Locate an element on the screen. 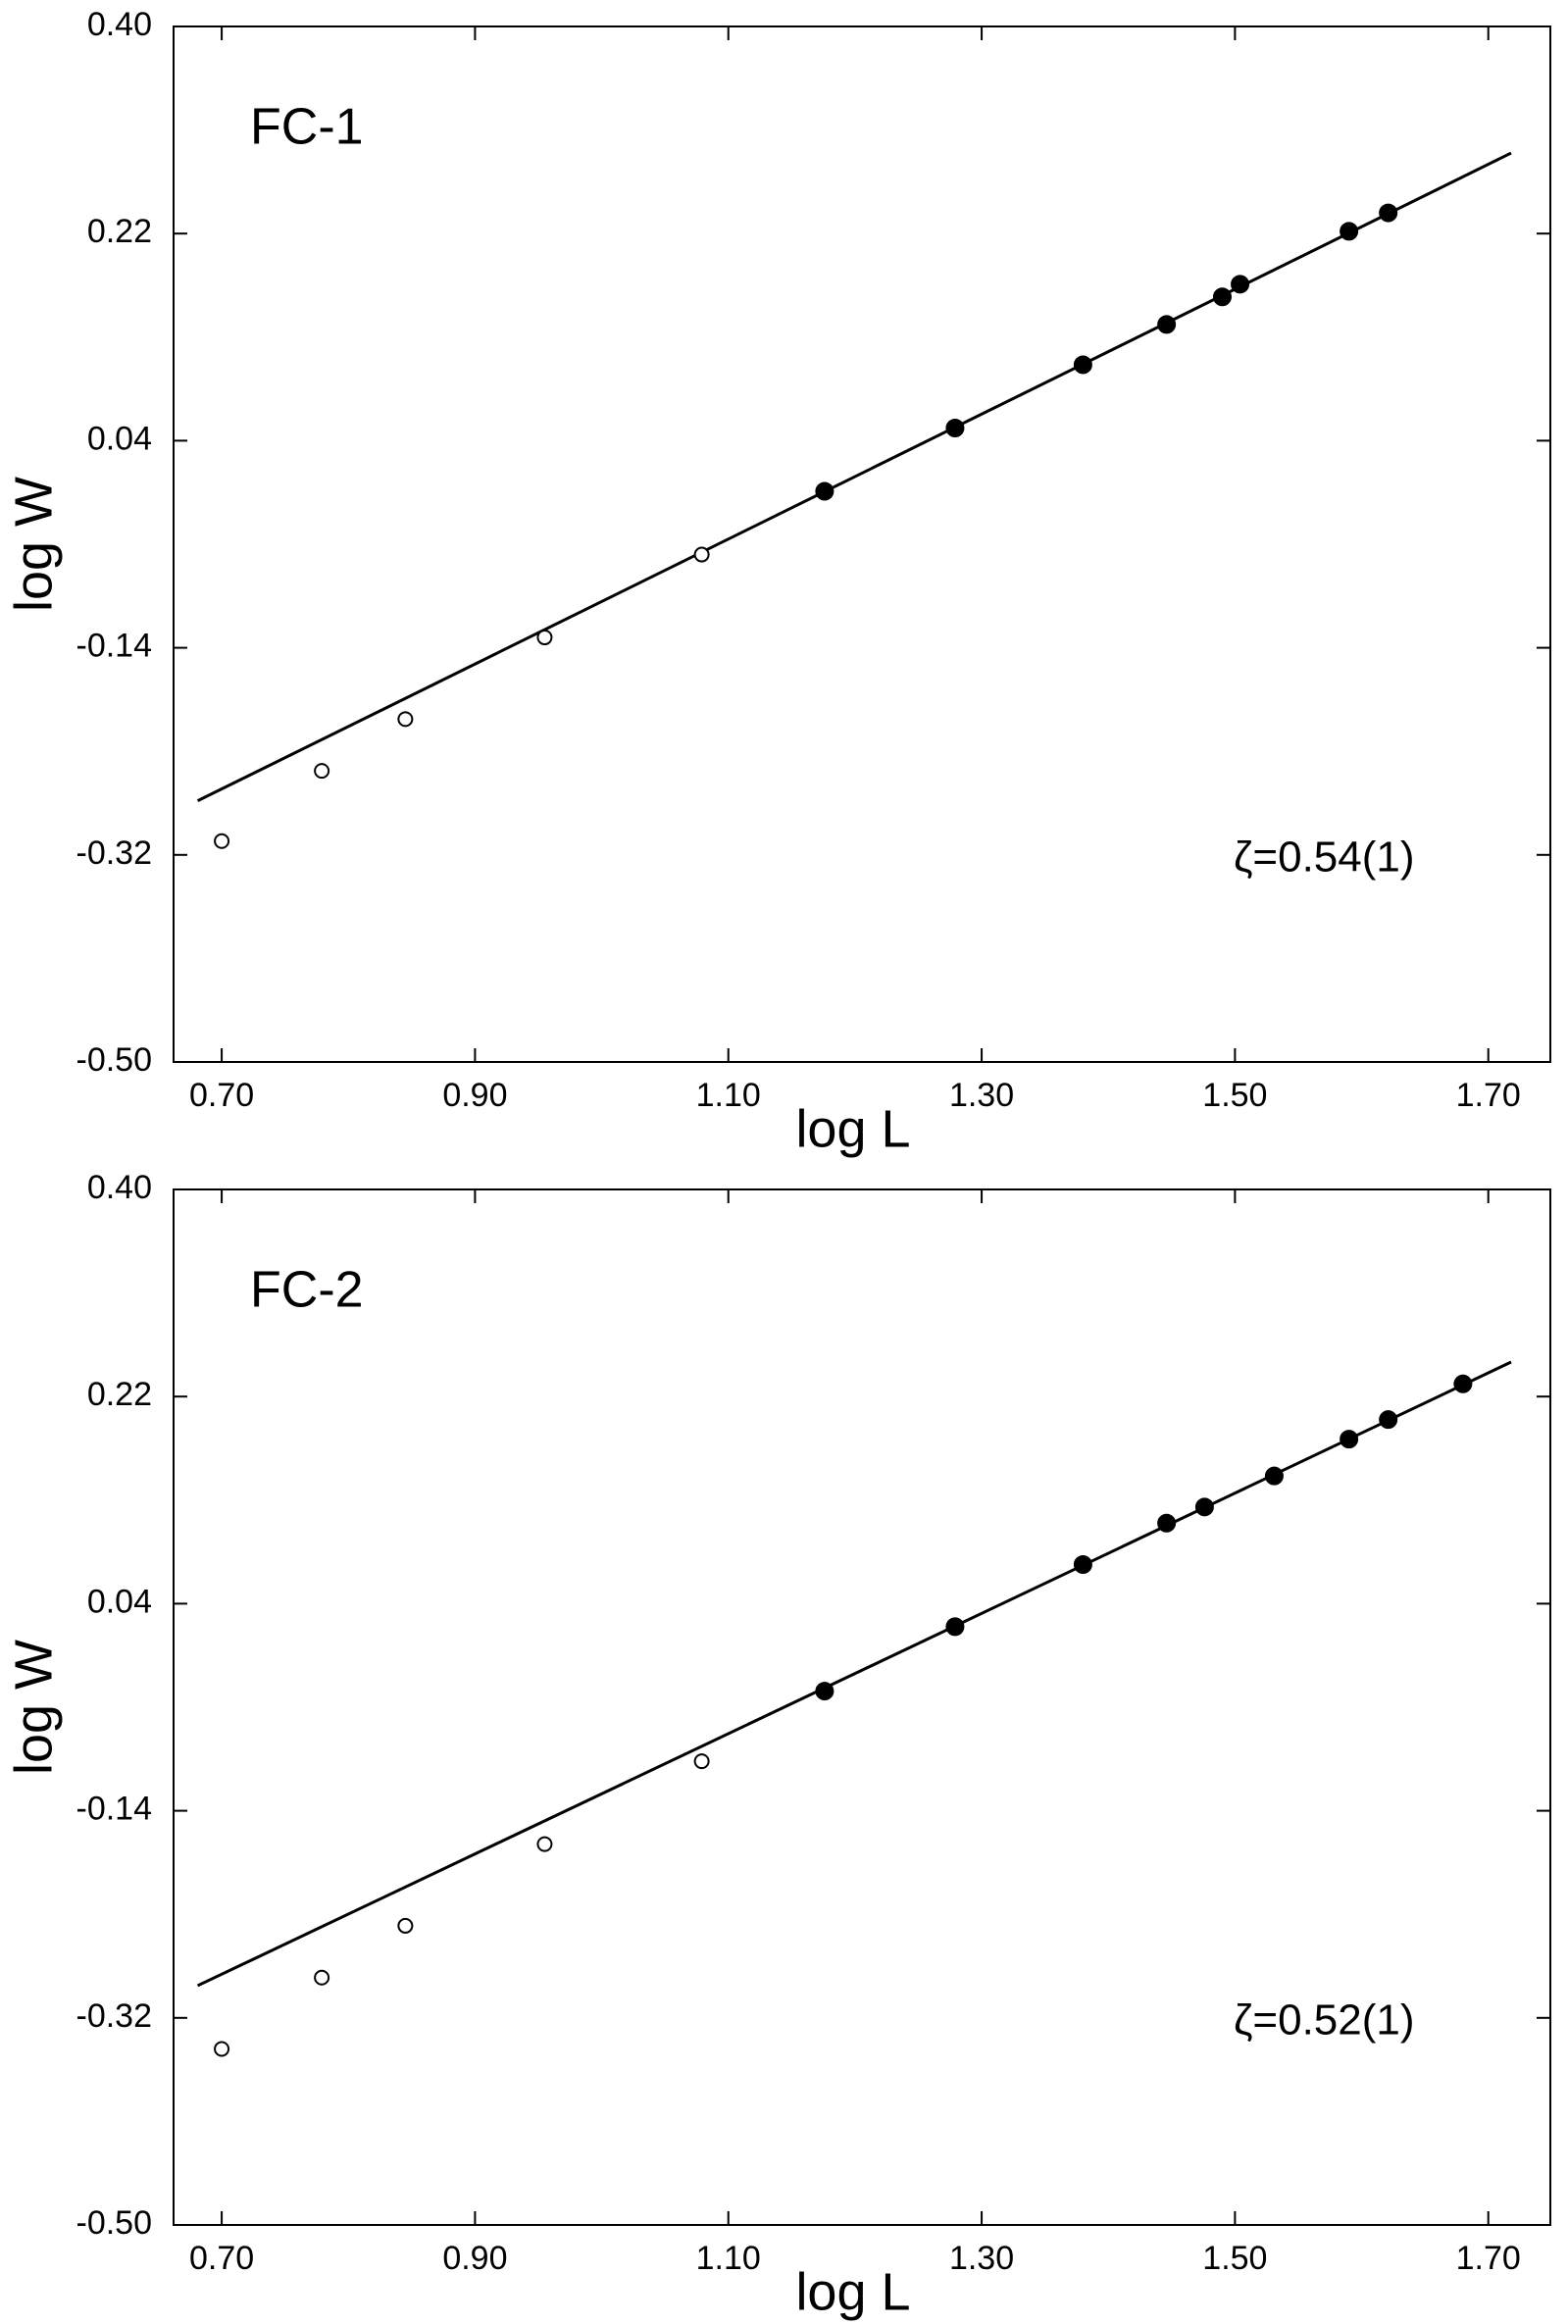  annotation: ζ=0.52(1) is located at coordinates (1324, 2020).